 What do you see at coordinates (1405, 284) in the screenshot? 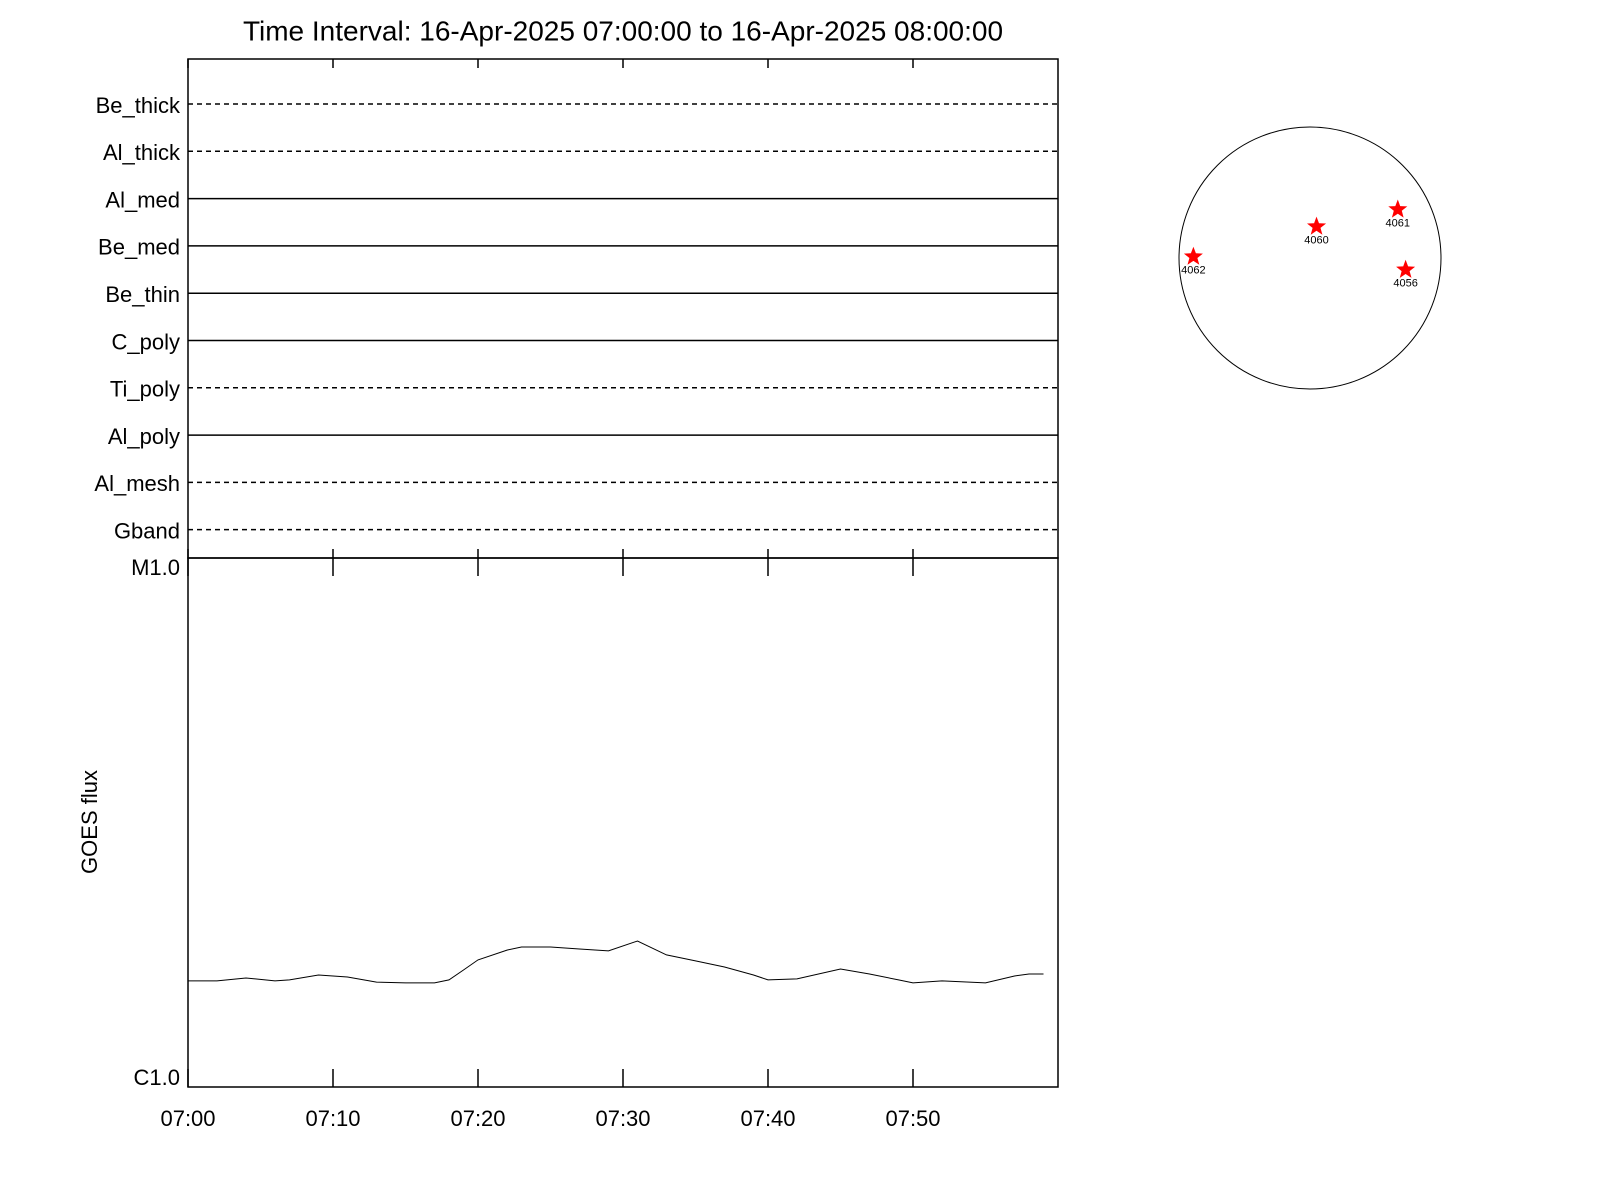
I see `region-label: 4056` at bounding box center [1405, 284].